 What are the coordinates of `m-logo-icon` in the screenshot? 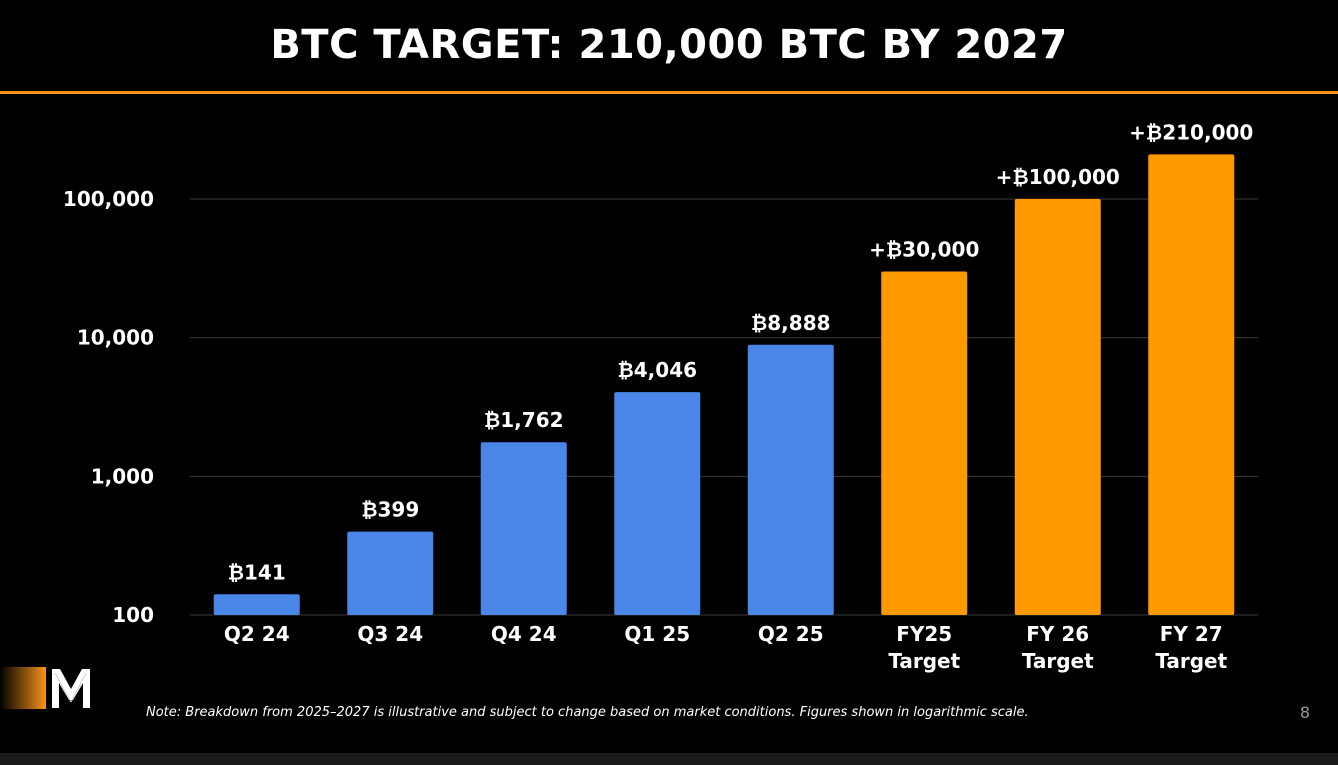 It's located at (45, 688).